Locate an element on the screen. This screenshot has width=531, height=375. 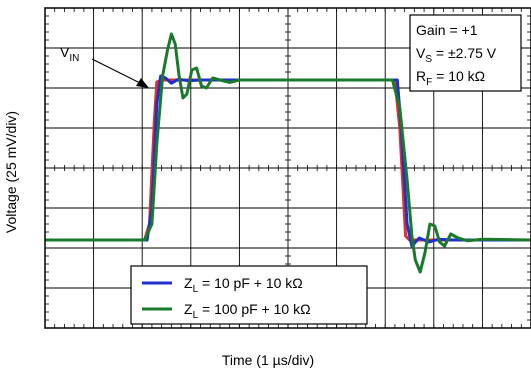
vin-arrow-line is located at coordinates (116, 71).